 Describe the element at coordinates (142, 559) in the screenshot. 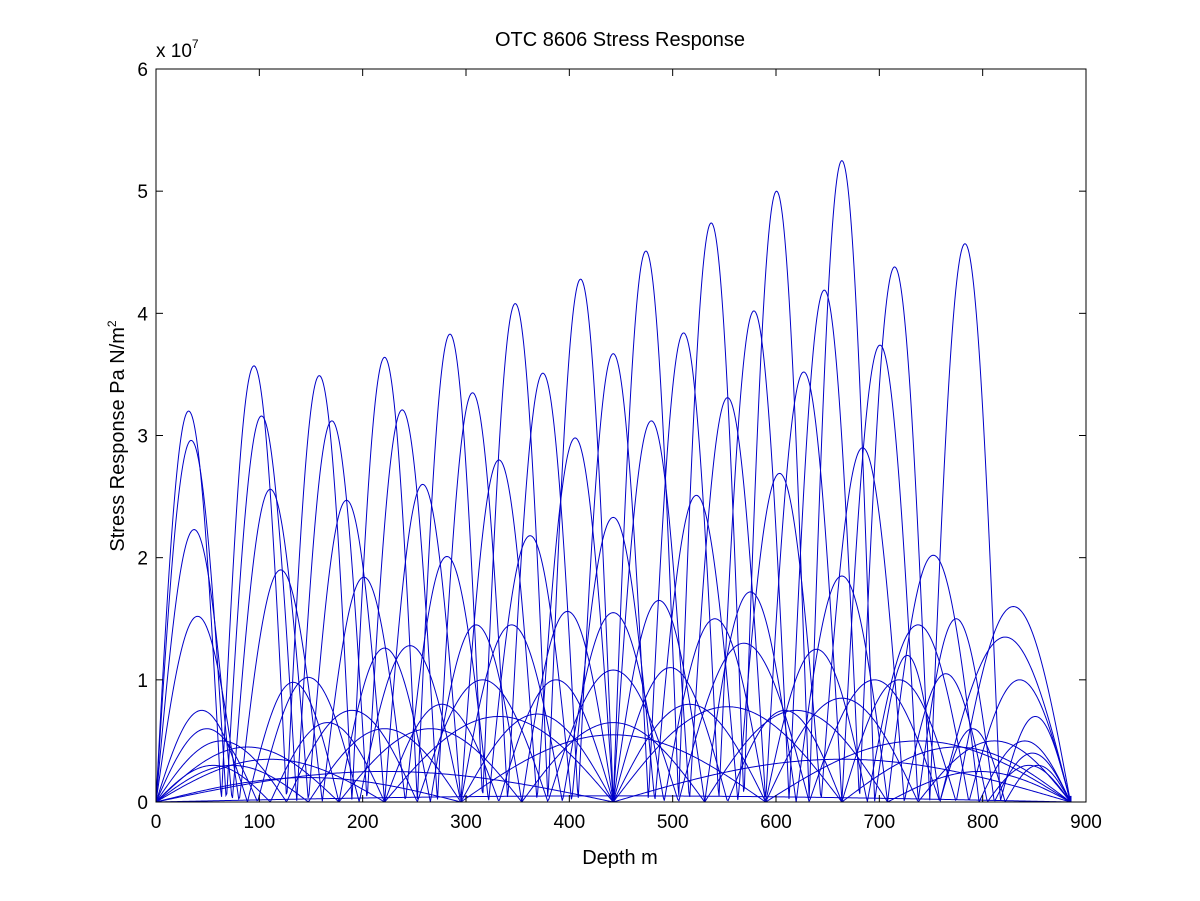

I see `y-tick-label: 2` at that location.